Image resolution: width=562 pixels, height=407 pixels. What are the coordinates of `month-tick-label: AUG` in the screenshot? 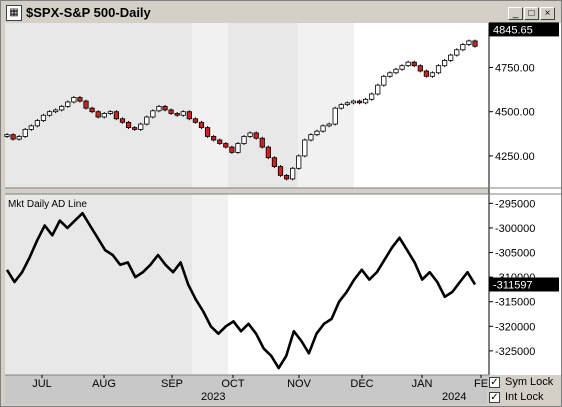 It's located at (104, 384).